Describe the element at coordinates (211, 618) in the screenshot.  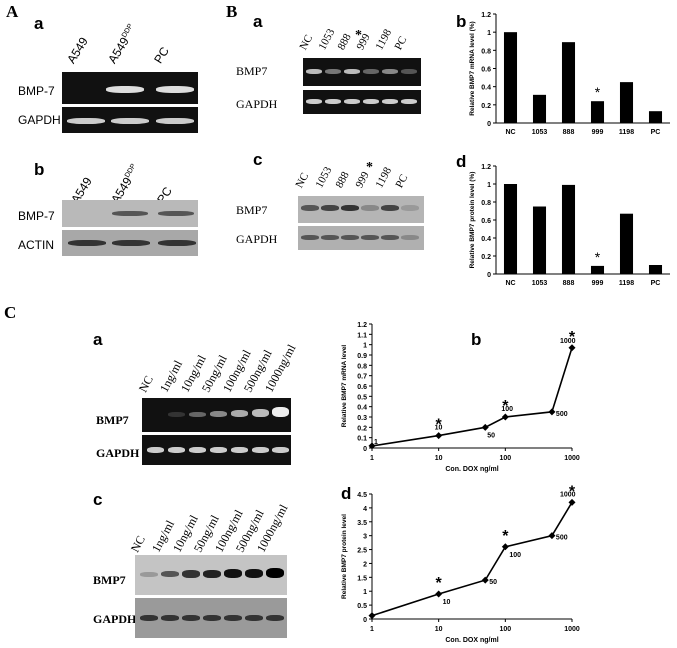
I see `blot-image-gapdh` at that location.